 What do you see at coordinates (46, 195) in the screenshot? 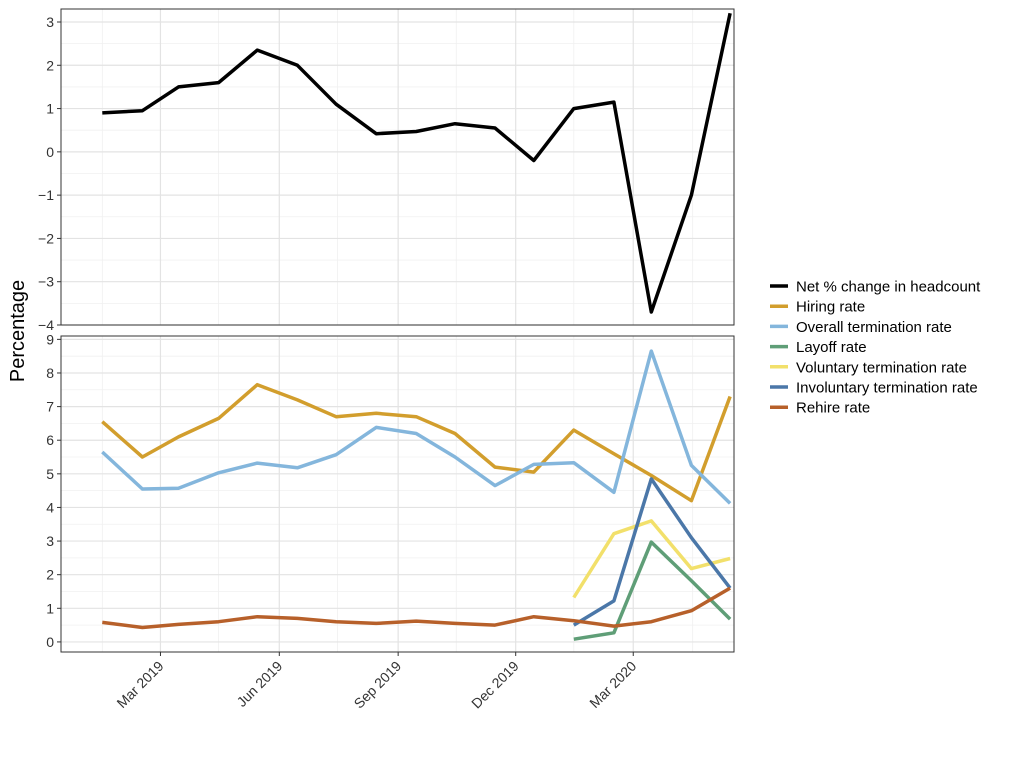
I see `y-tick-label: −1` at bounding box center [46, 195].